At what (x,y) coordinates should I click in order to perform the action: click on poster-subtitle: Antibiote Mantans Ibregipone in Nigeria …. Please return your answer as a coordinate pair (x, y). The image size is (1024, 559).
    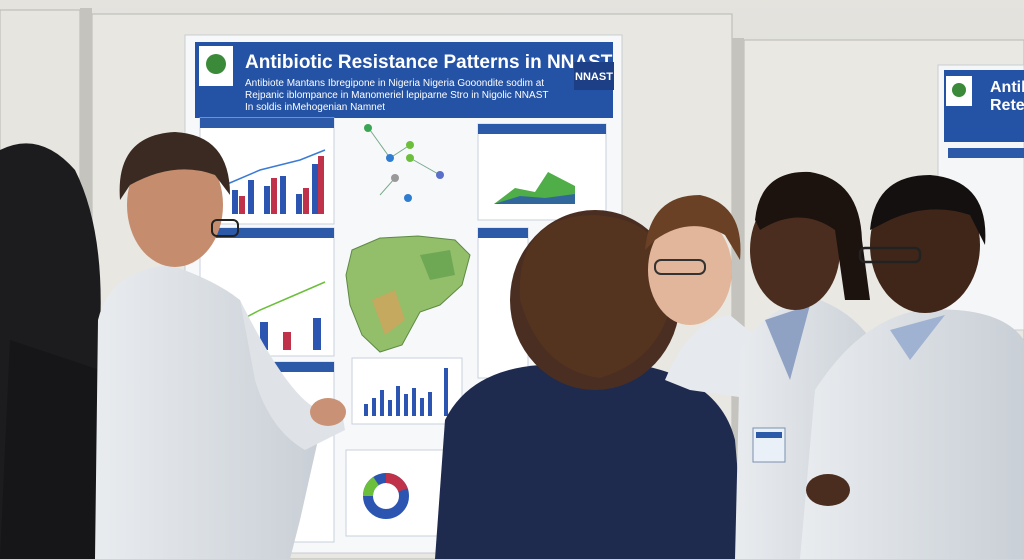
    Looking at the image, I should click on (394, 83).